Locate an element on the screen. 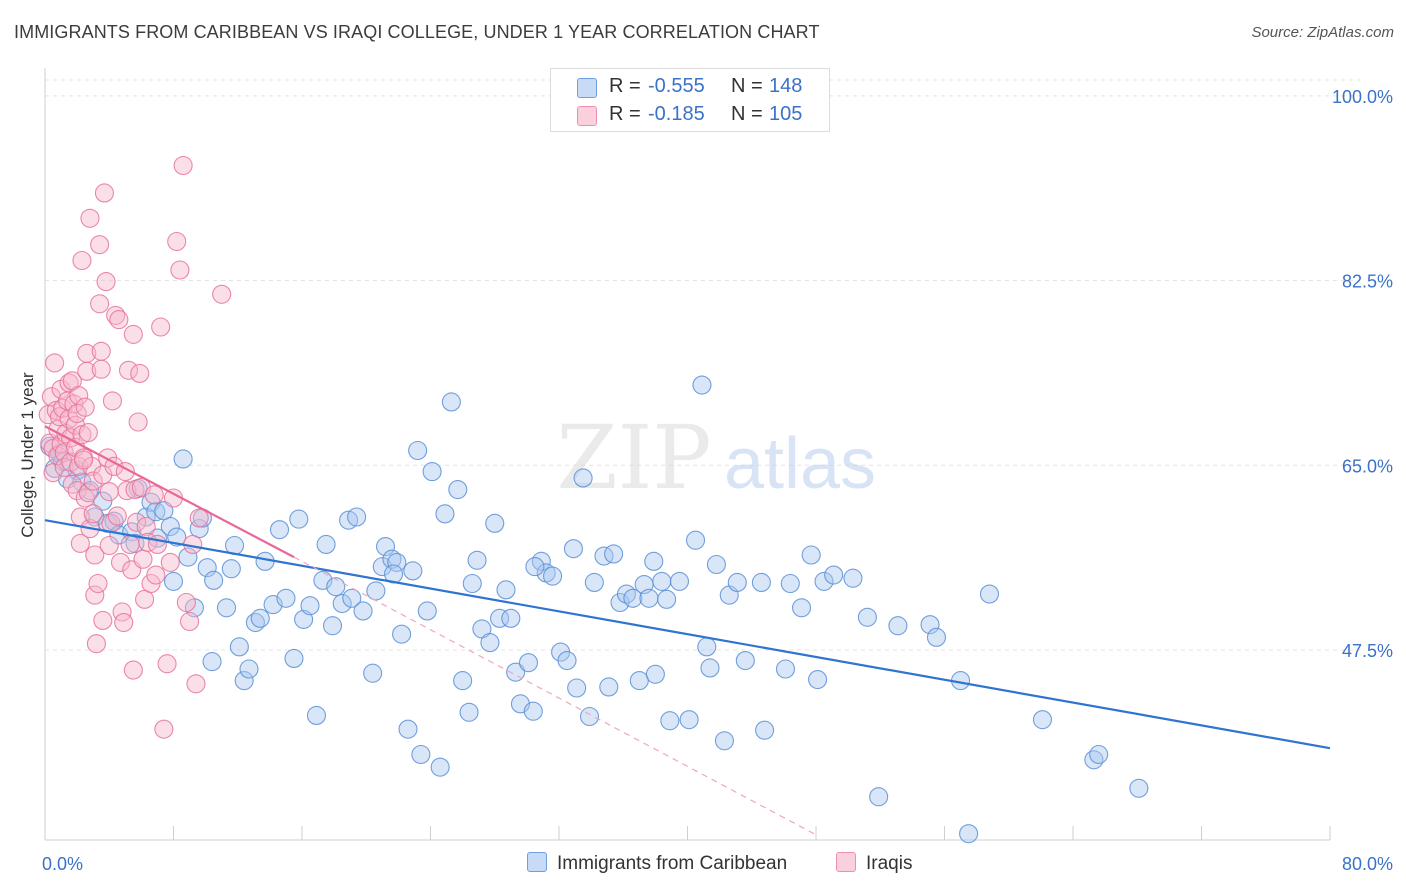 Image resolution: width=1406 pixels, height=892 pixels. bottom-legend-caribbean: Immigrants from Caribbean is located at coordinates (657, 863).